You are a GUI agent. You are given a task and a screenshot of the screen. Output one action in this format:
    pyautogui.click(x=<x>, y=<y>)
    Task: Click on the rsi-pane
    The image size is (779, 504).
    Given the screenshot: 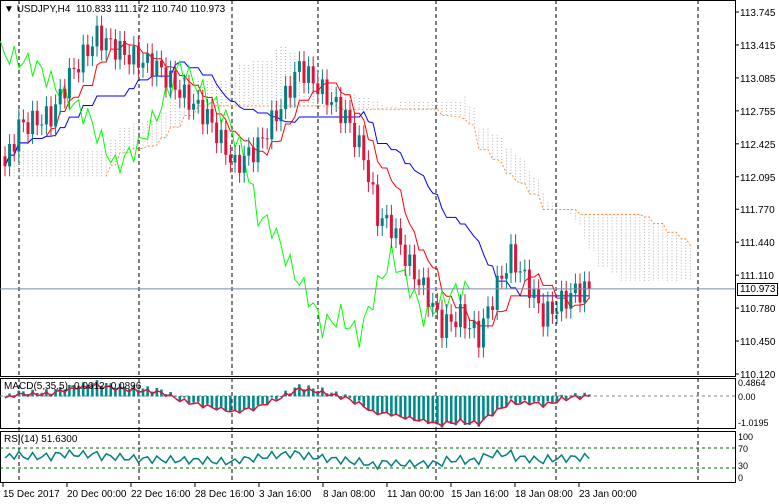 What is the action you would take?
    pyautogui.click(x=368, y=457)
    